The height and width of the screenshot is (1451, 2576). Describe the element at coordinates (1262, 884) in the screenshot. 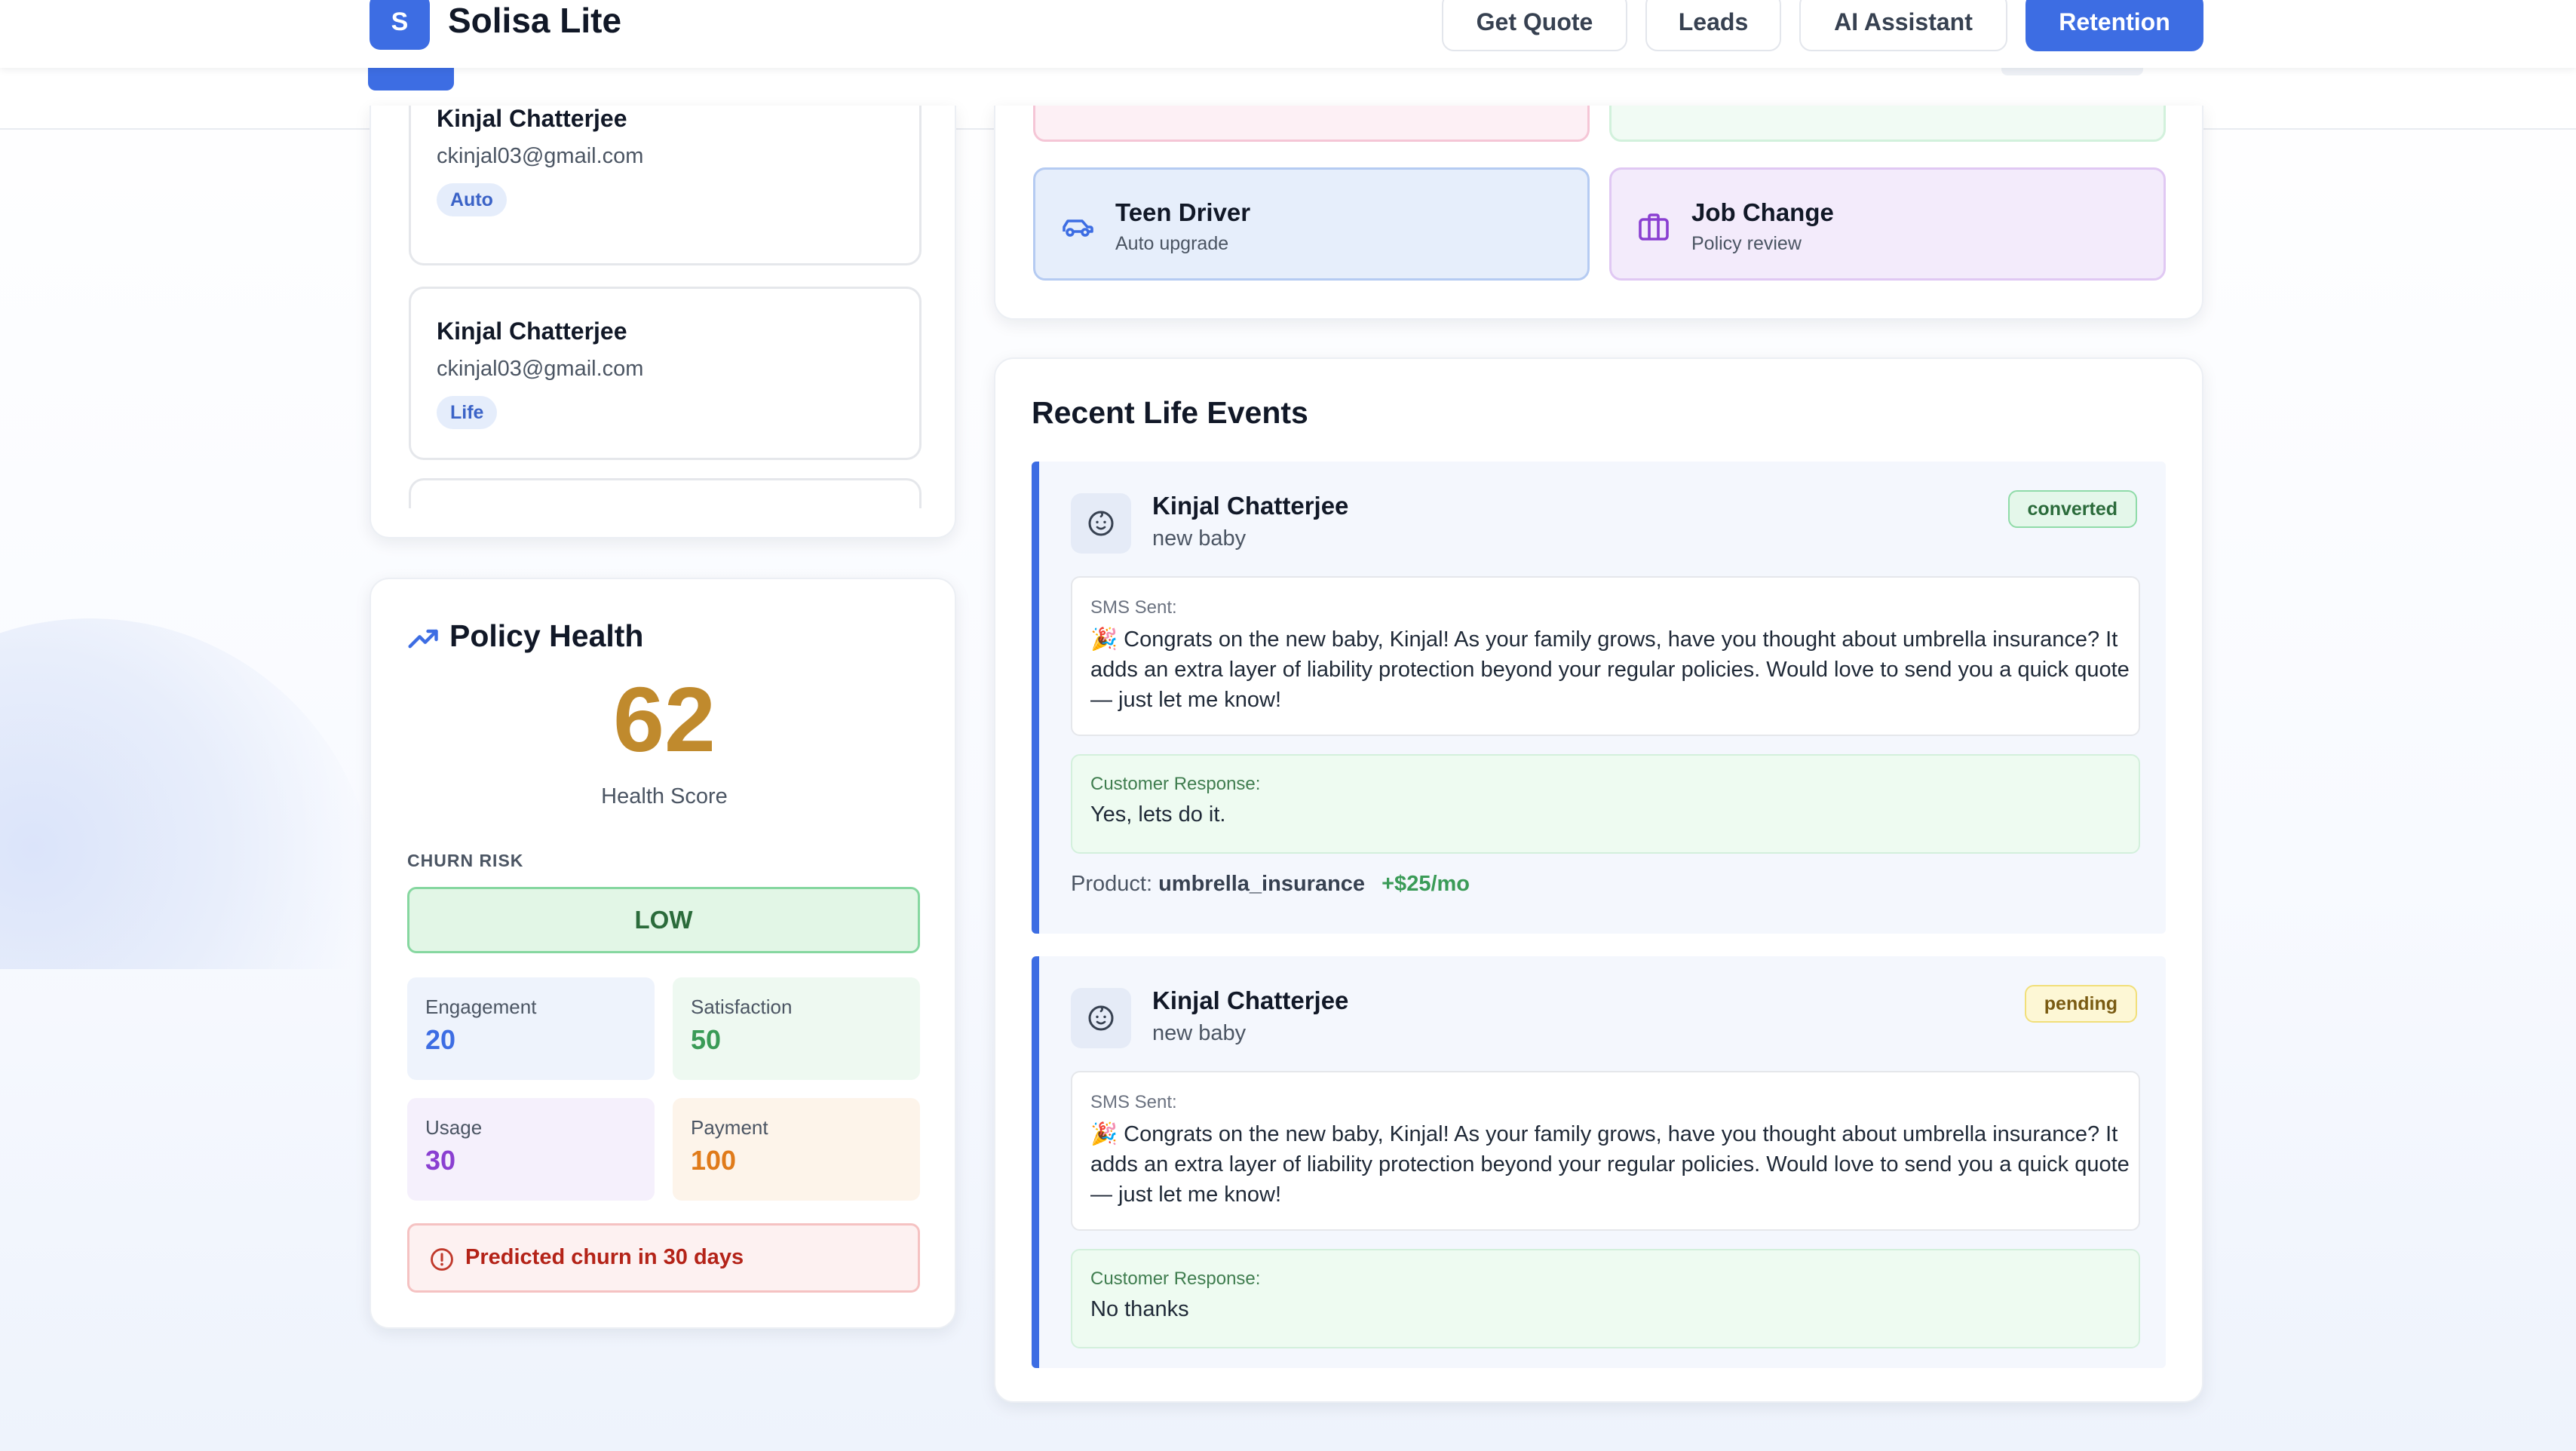

I see `product-name: umbrella_insurance` at that location.